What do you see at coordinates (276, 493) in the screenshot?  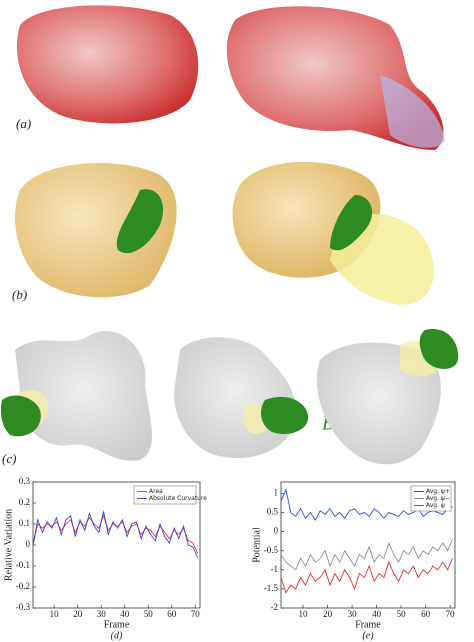 I see `y-tick-label: 1` at bounding box center [276, 493].